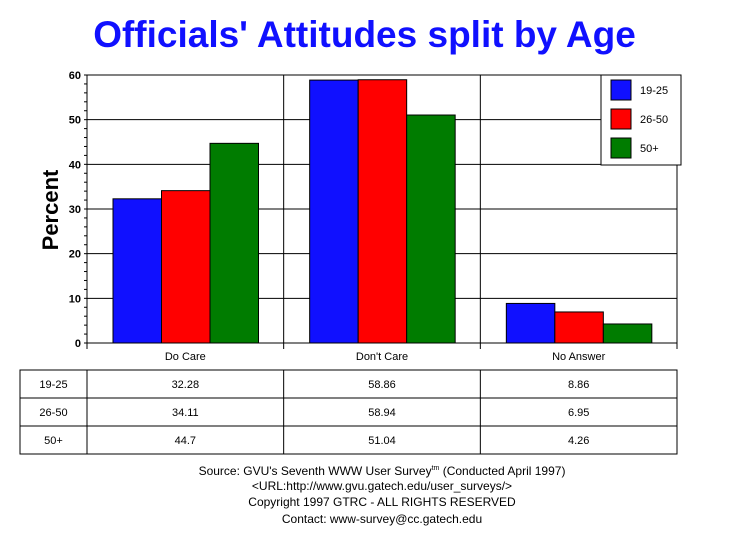 The width and height of the screenshot is (729, 553). I want to click on legend-label: 26-50, so click(654, 120).